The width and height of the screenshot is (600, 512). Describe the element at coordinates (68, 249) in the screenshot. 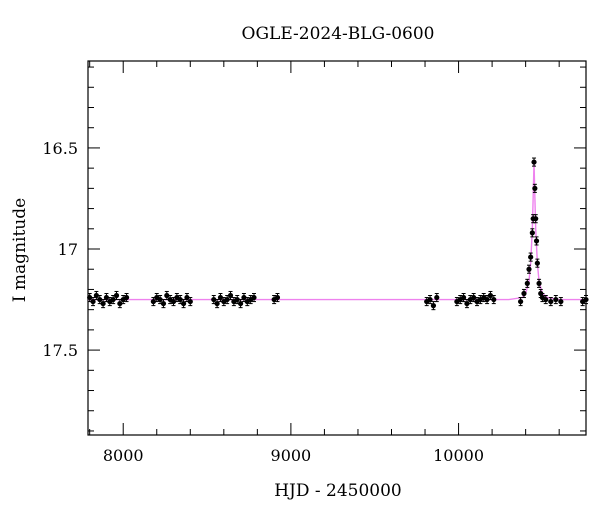

I see `y-tick-label: 17` at that location.